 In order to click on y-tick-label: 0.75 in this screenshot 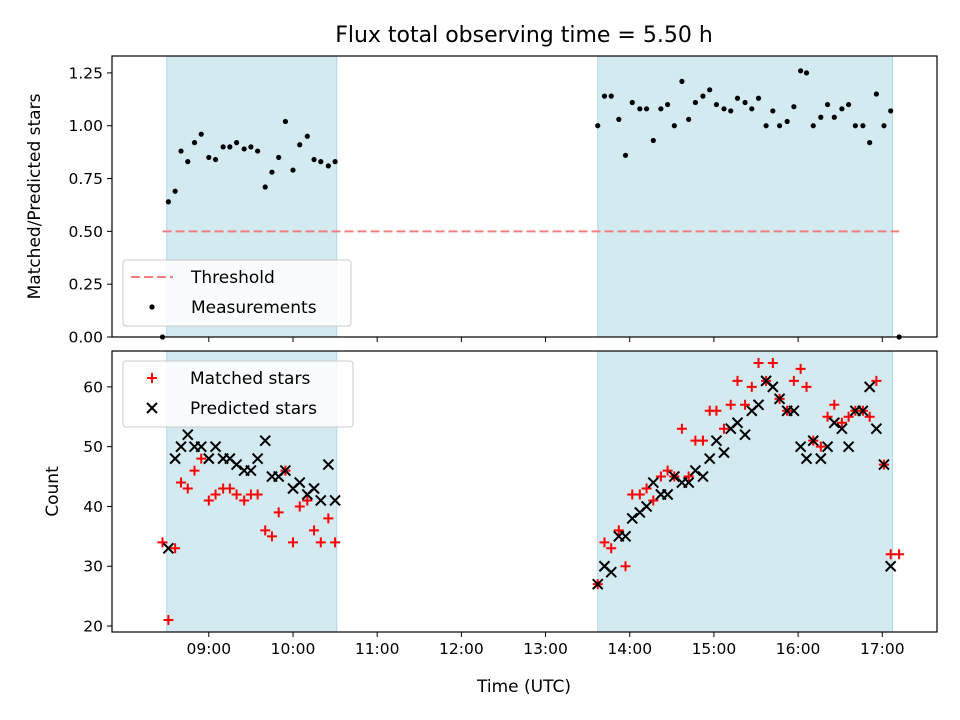, I will do `click(85, 179)`.